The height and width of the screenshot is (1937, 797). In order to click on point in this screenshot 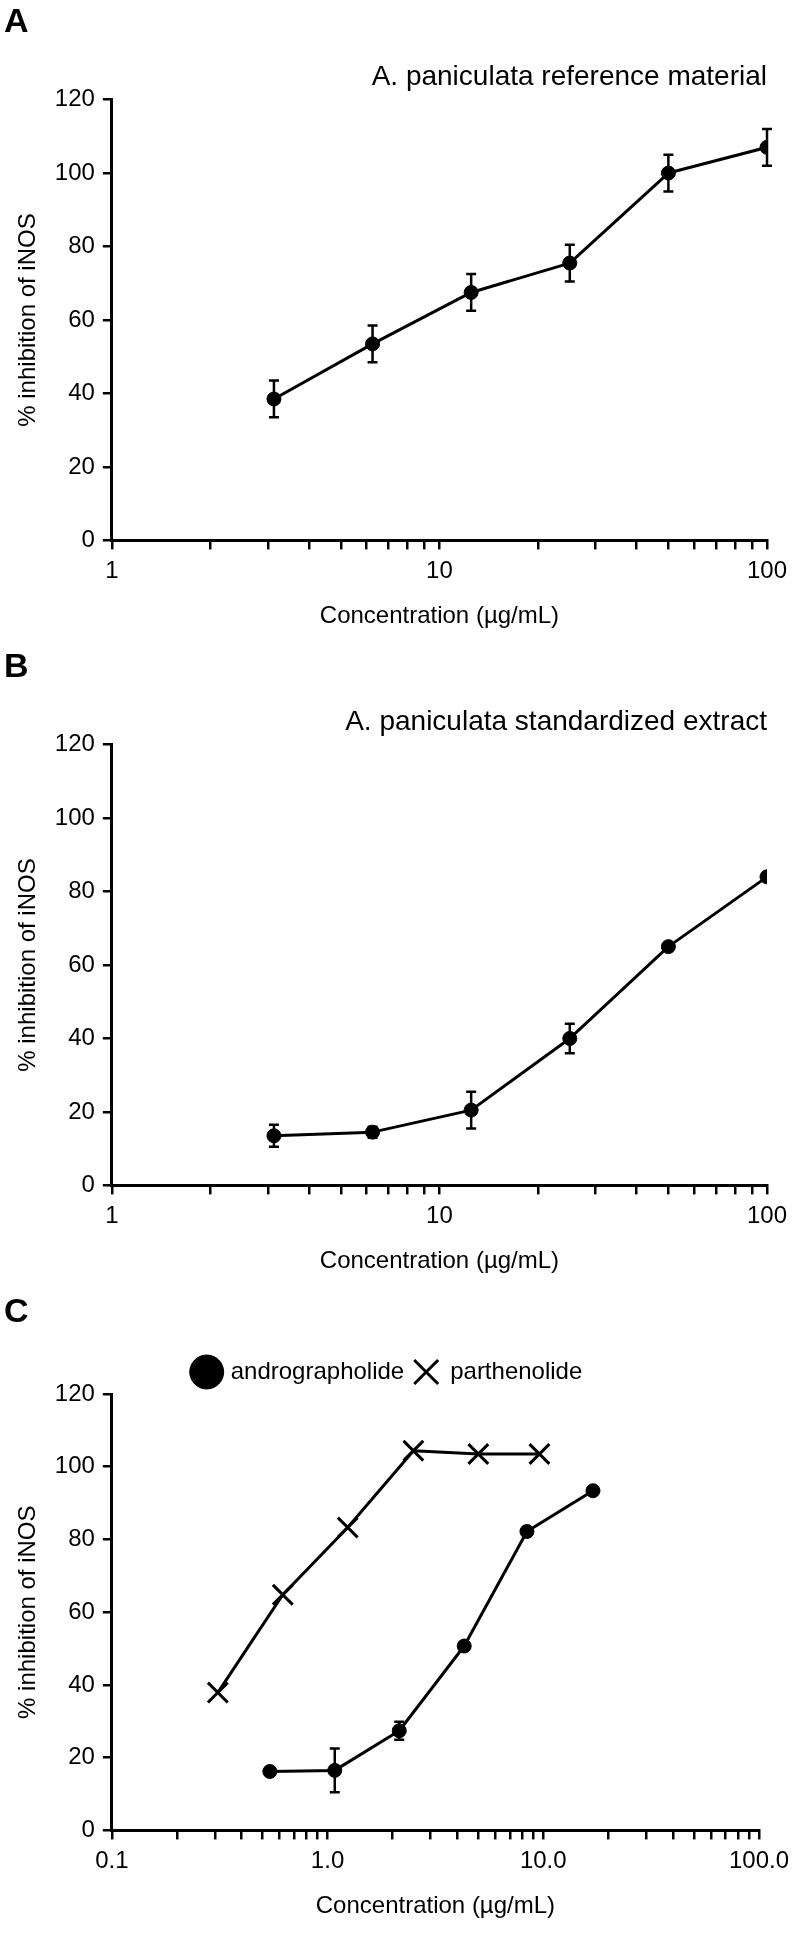, I will do `click(668, 947)`.